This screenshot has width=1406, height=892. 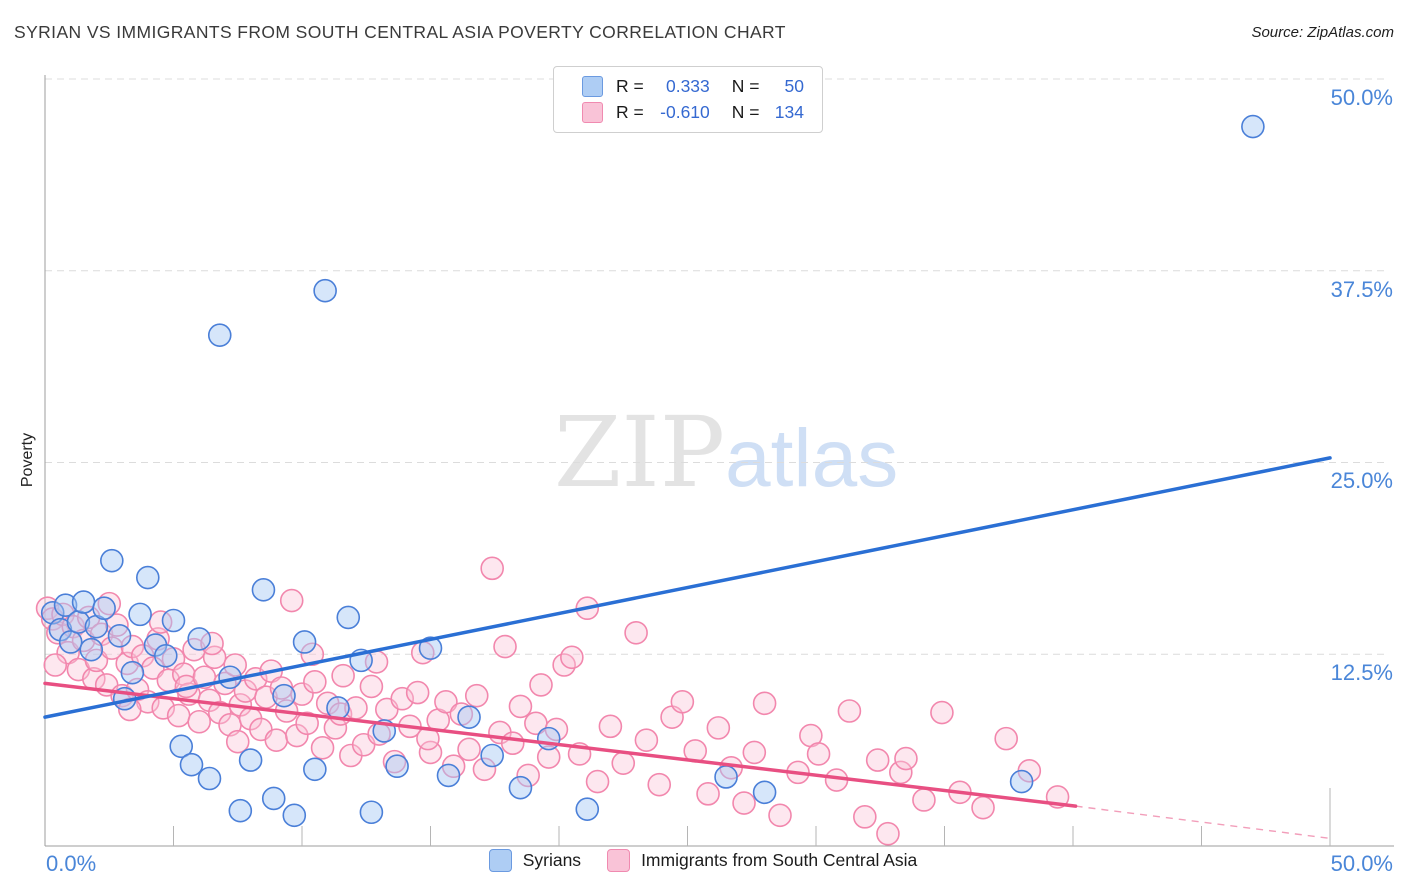 I want to click on x-tick-label-50: 50.0%, so click(x=1361, y=863).